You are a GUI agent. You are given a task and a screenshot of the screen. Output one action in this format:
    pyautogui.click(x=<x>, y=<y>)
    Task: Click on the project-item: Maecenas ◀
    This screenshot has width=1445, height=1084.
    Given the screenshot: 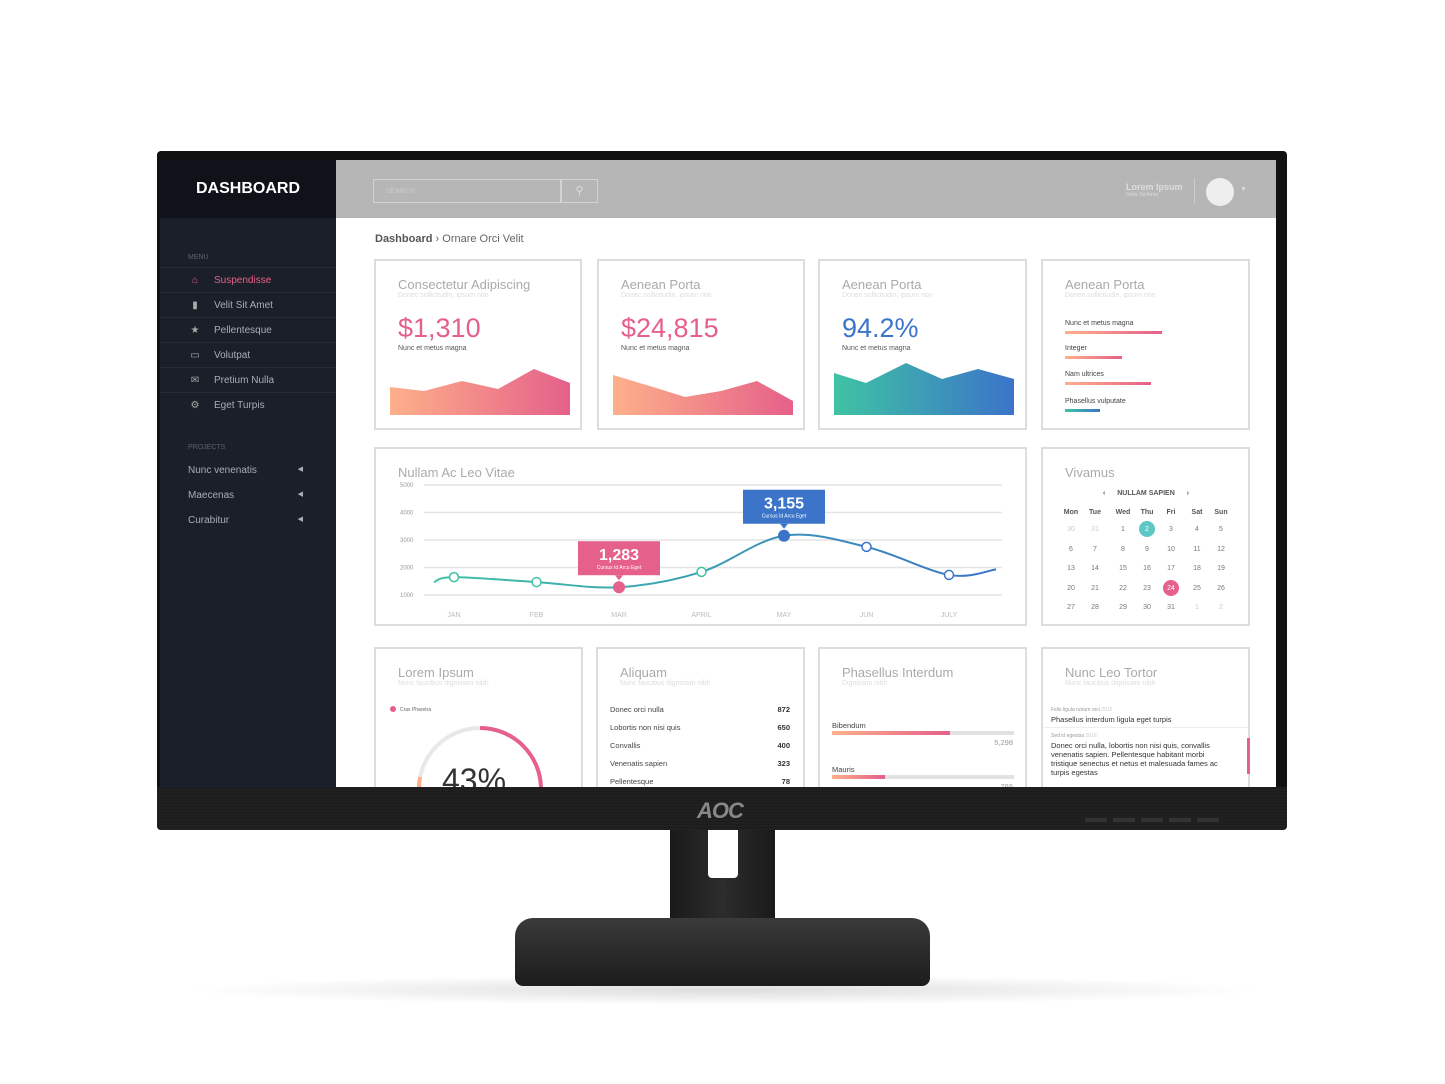 What is the action you would take?
    pyautogui.click(x=245, y=495)
    